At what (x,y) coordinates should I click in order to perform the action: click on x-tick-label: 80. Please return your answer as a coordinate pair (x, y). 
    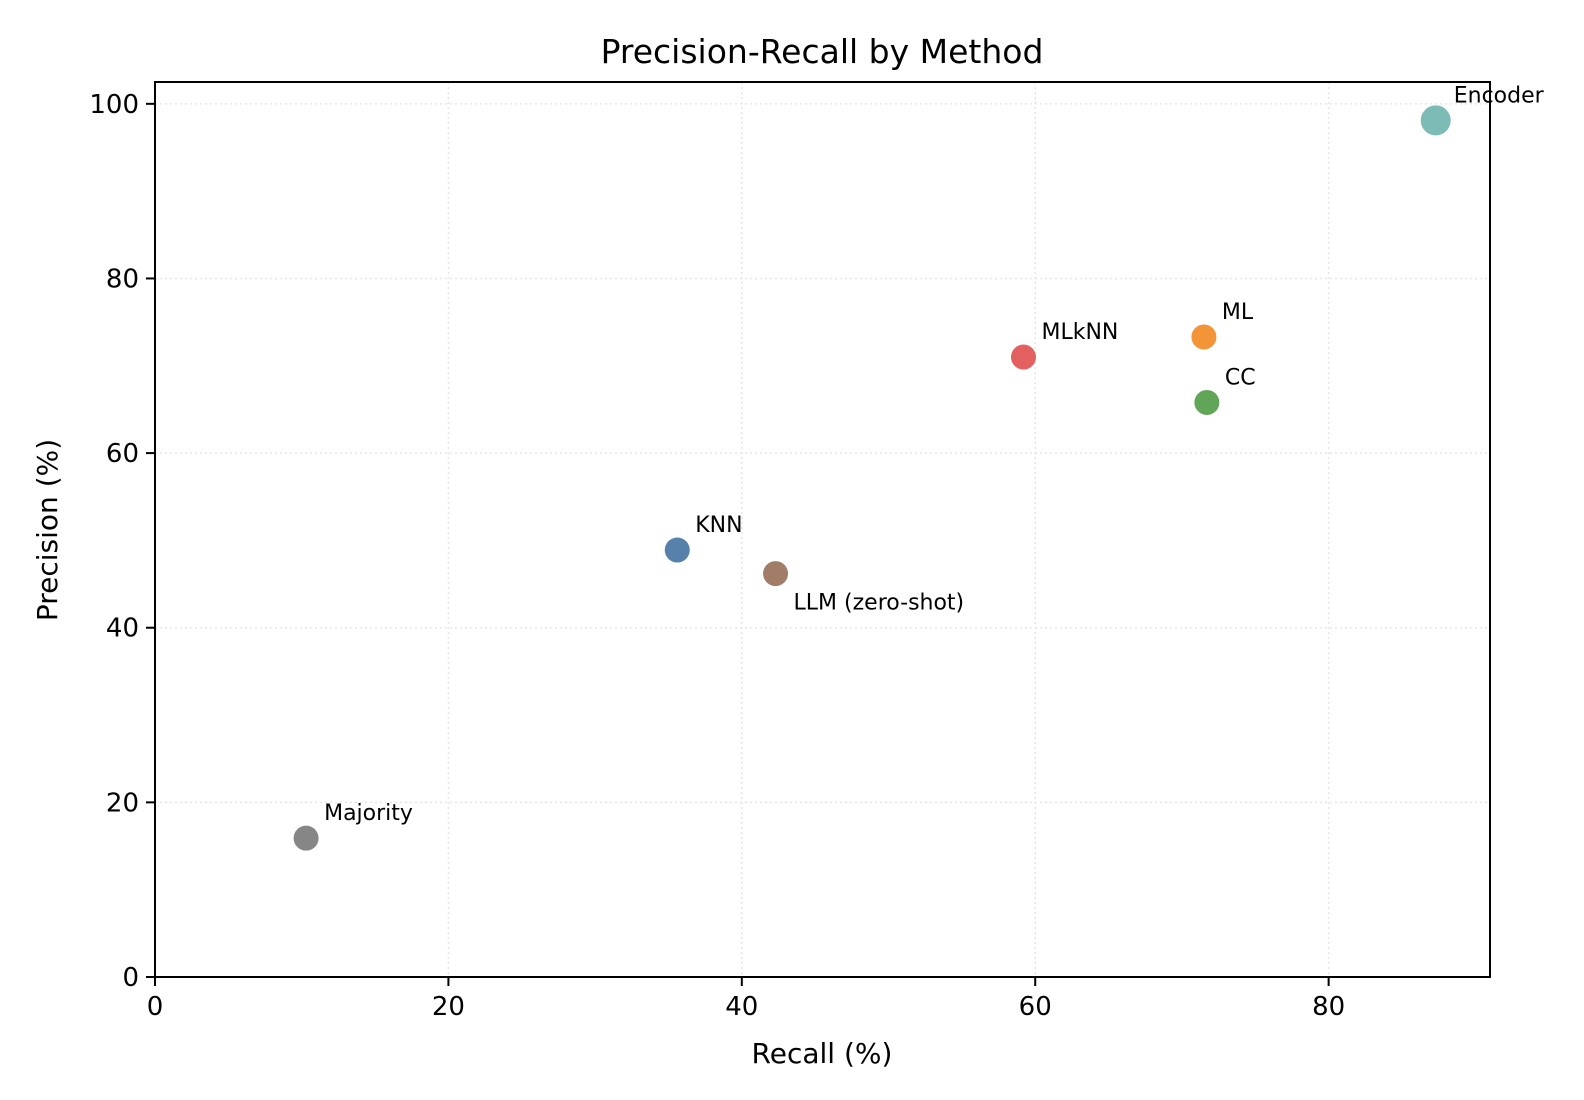
    Looking at the image, I should click on (1328, 1007).